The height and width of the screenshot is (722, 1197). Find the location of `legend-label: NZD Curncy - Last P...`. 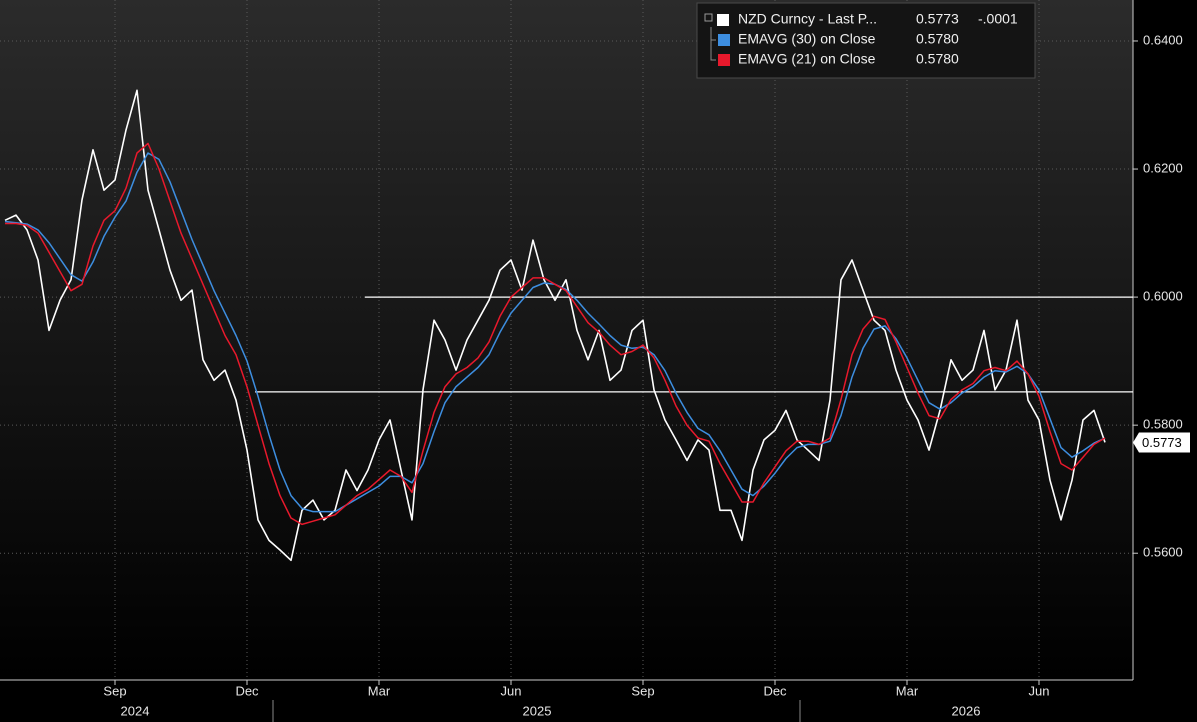

legend-label: NZD Curncy - Last P... is located at coordinates (807, 19).